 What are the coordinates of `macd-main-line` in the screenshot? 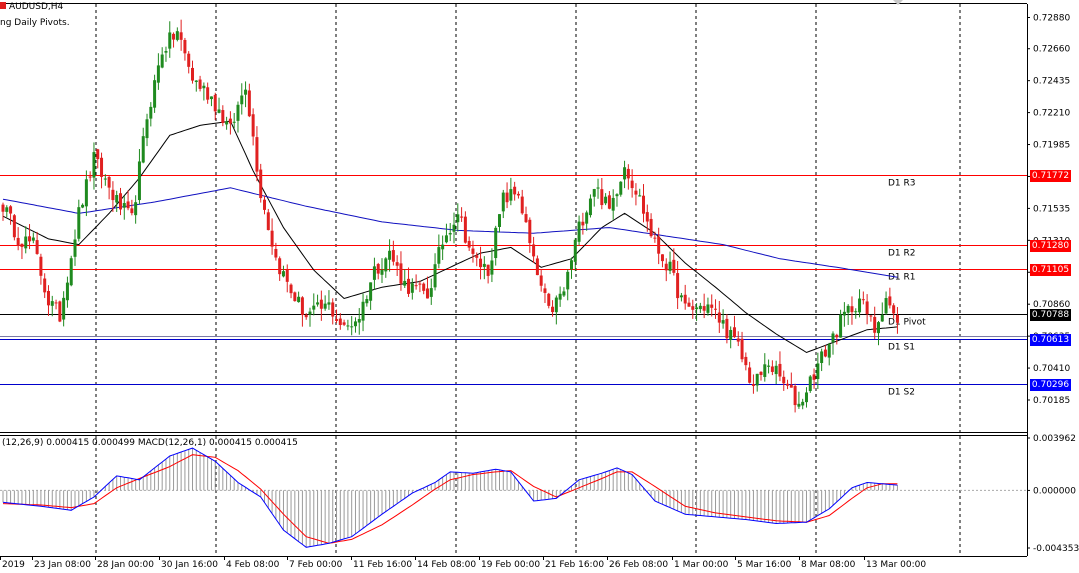 It's located at (450, 497).